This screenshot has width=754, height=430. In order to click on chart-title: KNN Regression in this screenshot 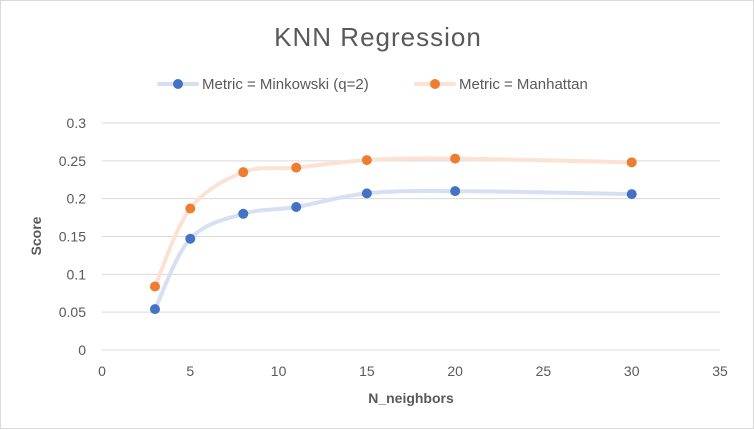, I will do `click(378, 37)`.